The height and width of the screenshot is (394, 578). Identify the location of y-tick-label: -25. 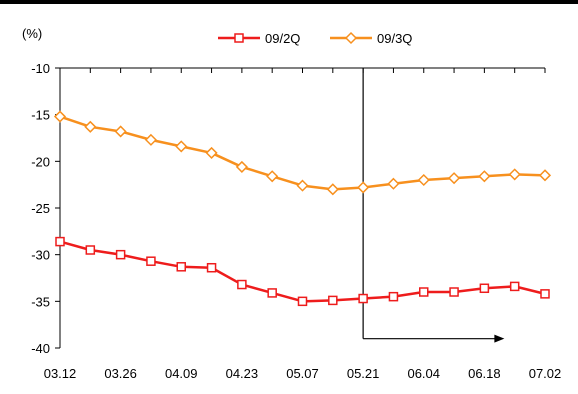
(40, 208).